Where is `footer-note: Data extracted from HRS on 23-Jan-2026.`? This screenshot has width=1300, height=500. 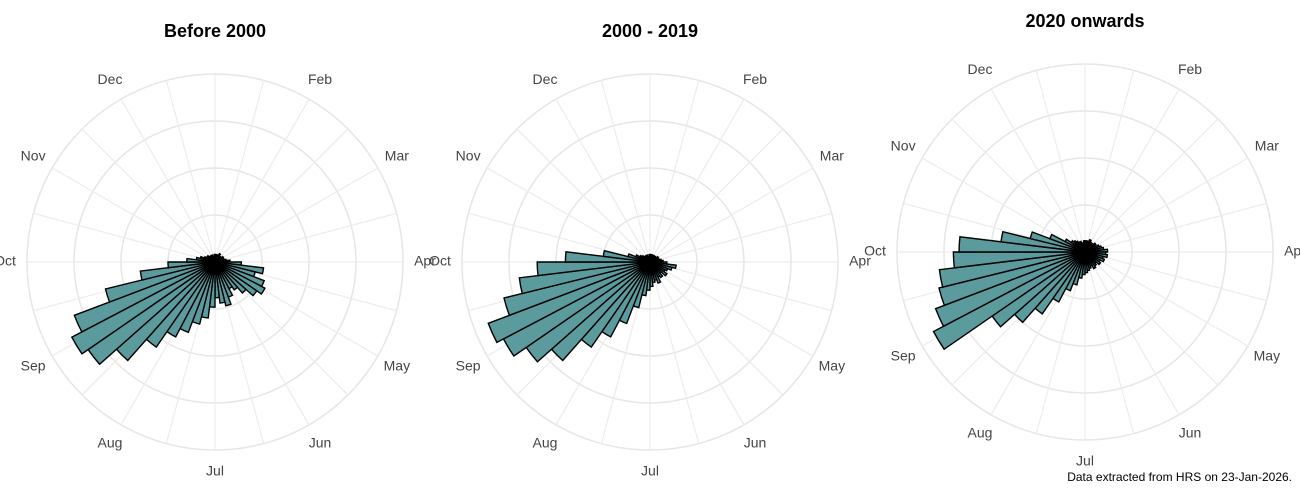 footer-note: Data extracted from HRS on 23-Jan-2026. is located at coordinates (1179, 477).